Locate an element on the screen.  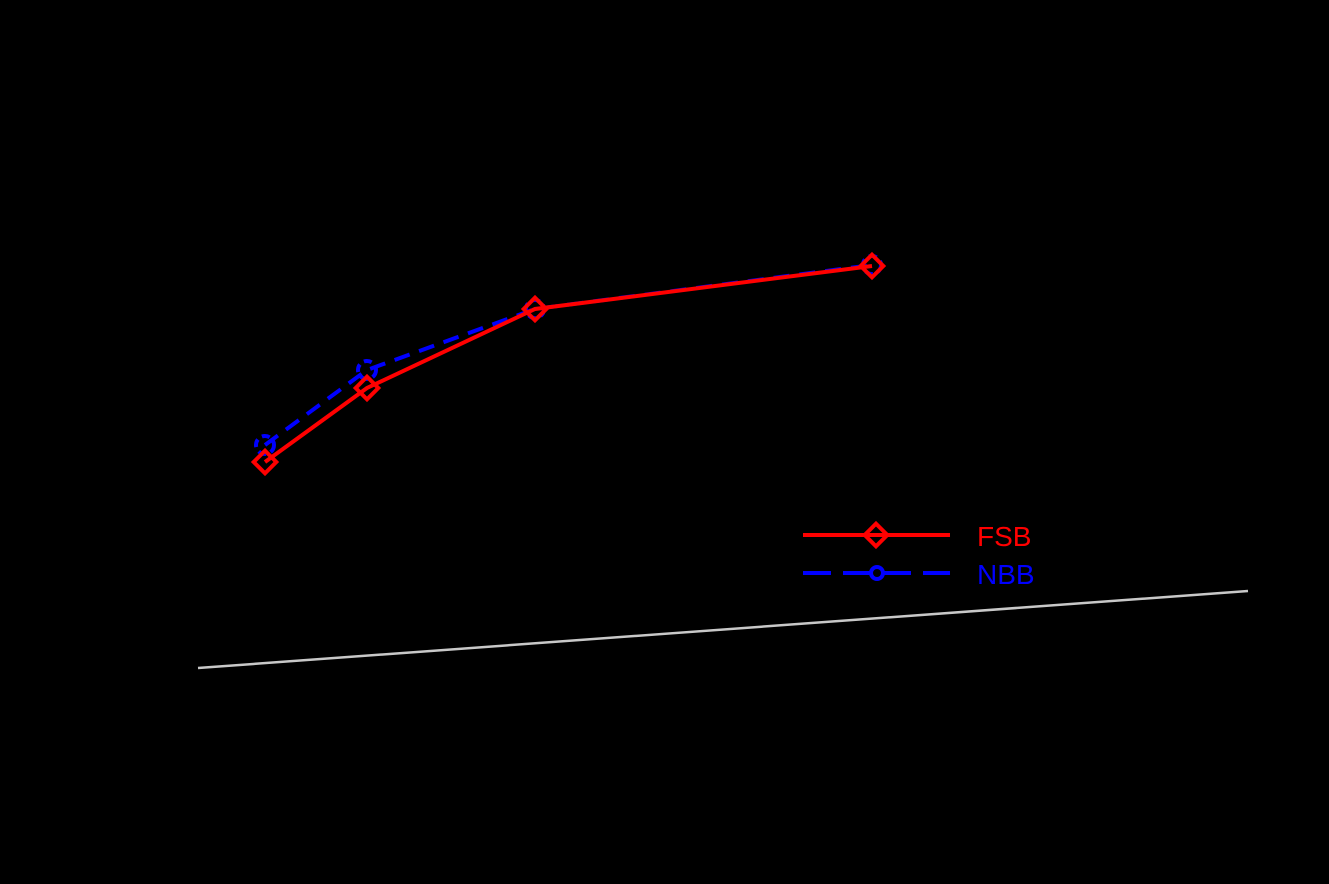
circle-marker-icon is located at coordinates (265, 445).